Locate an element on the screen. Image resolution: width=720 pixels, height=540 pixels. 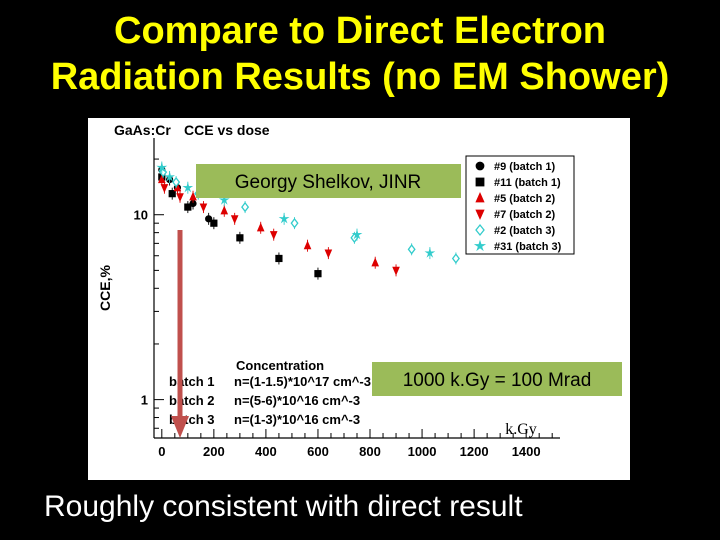
concentration-batch-label: batch 1 is located at coordinates (192, 381).